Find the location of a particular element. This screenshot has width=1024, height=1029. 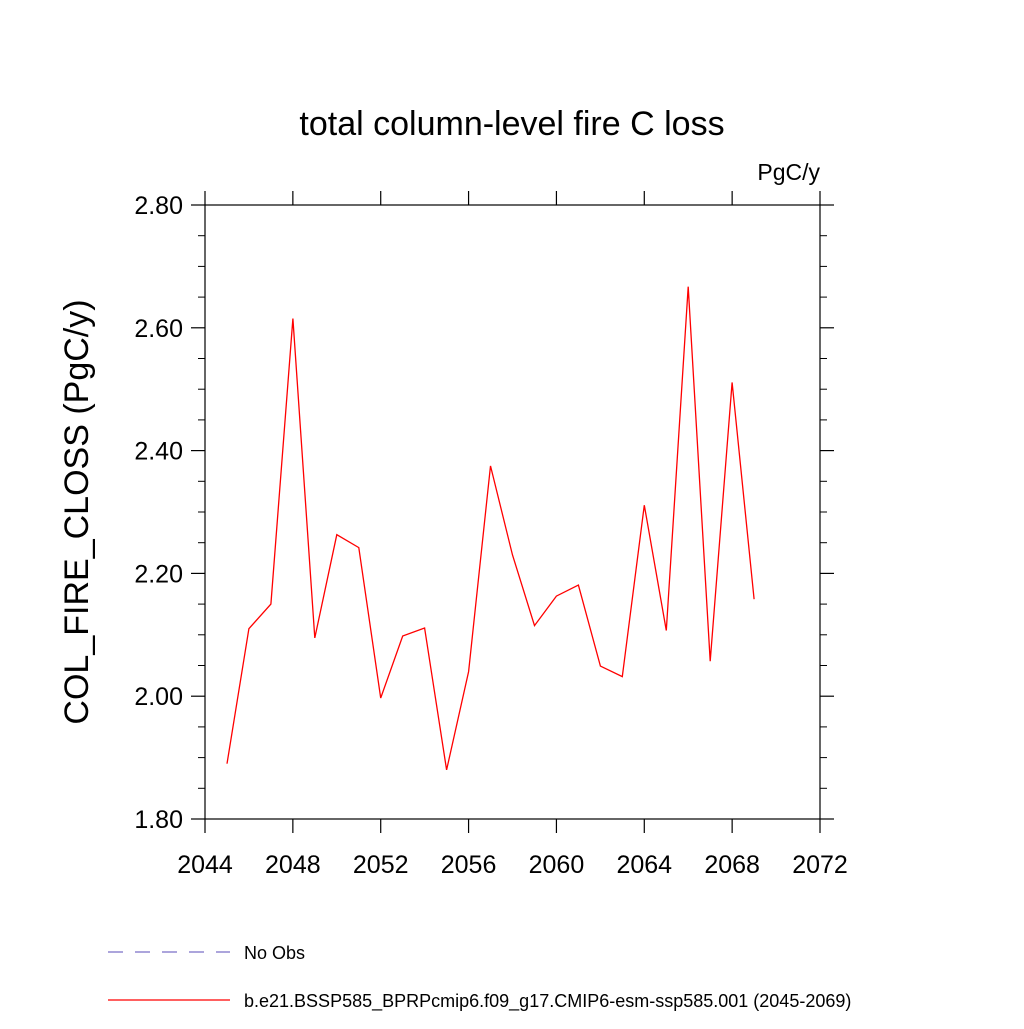

y-tick-label: 2.60 is located at coordinates (158, 329).